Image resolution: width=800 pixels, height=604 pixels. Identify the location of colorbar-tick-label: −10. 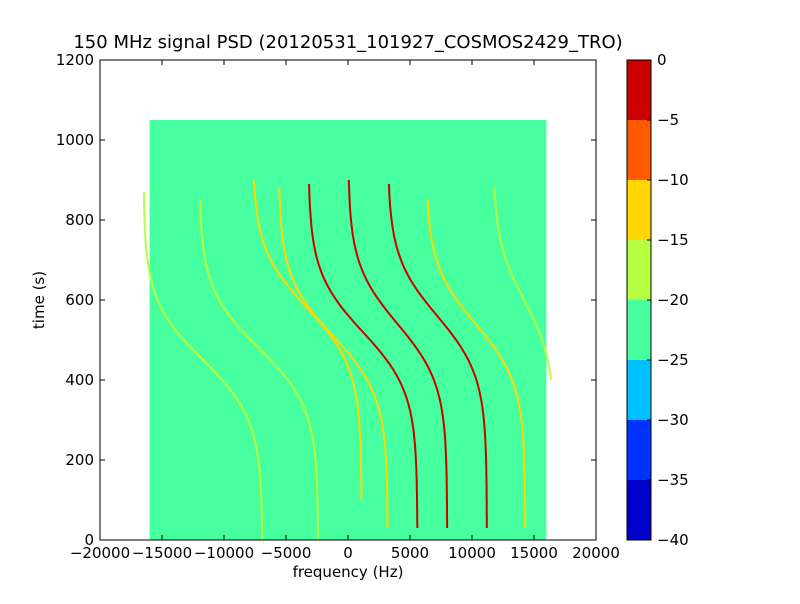
(673, 180).